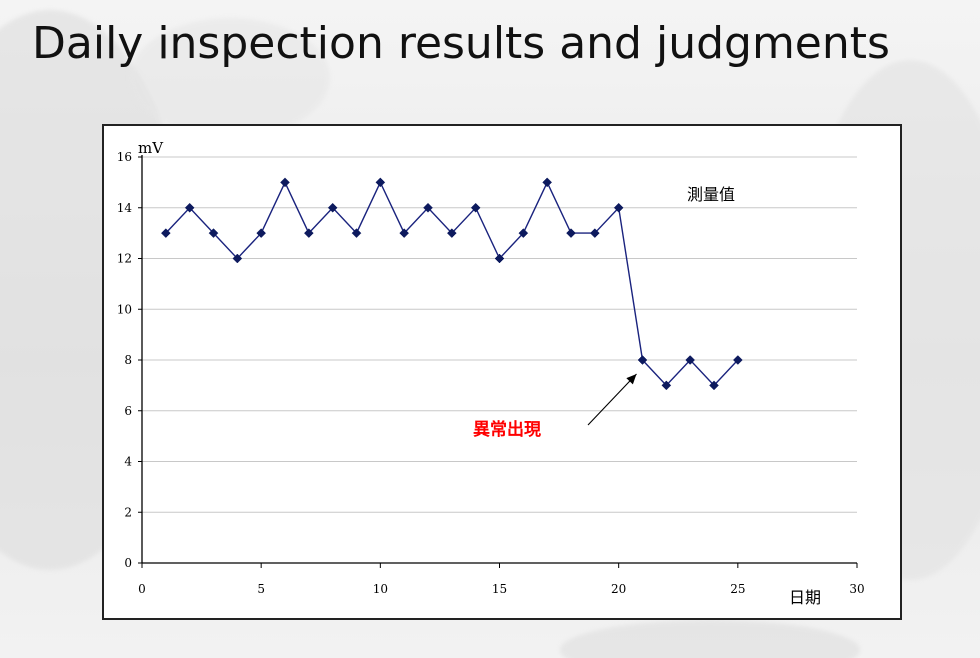  I want to click on y-tick-label: 6, so click(128, 411).